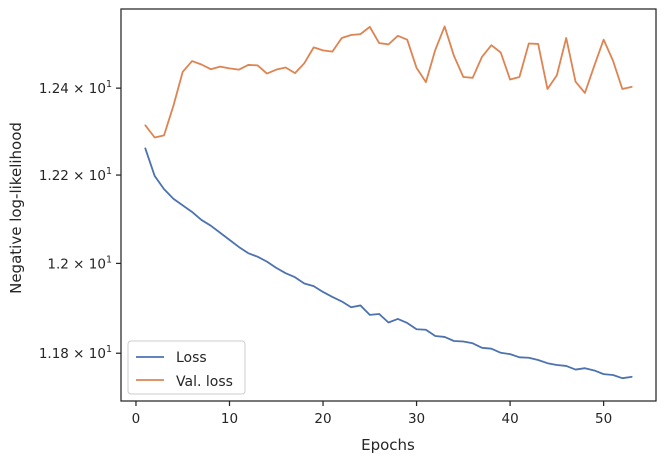 The image size is (667, 463). I want to click on x-tick-label: 50, so click(603, 419).